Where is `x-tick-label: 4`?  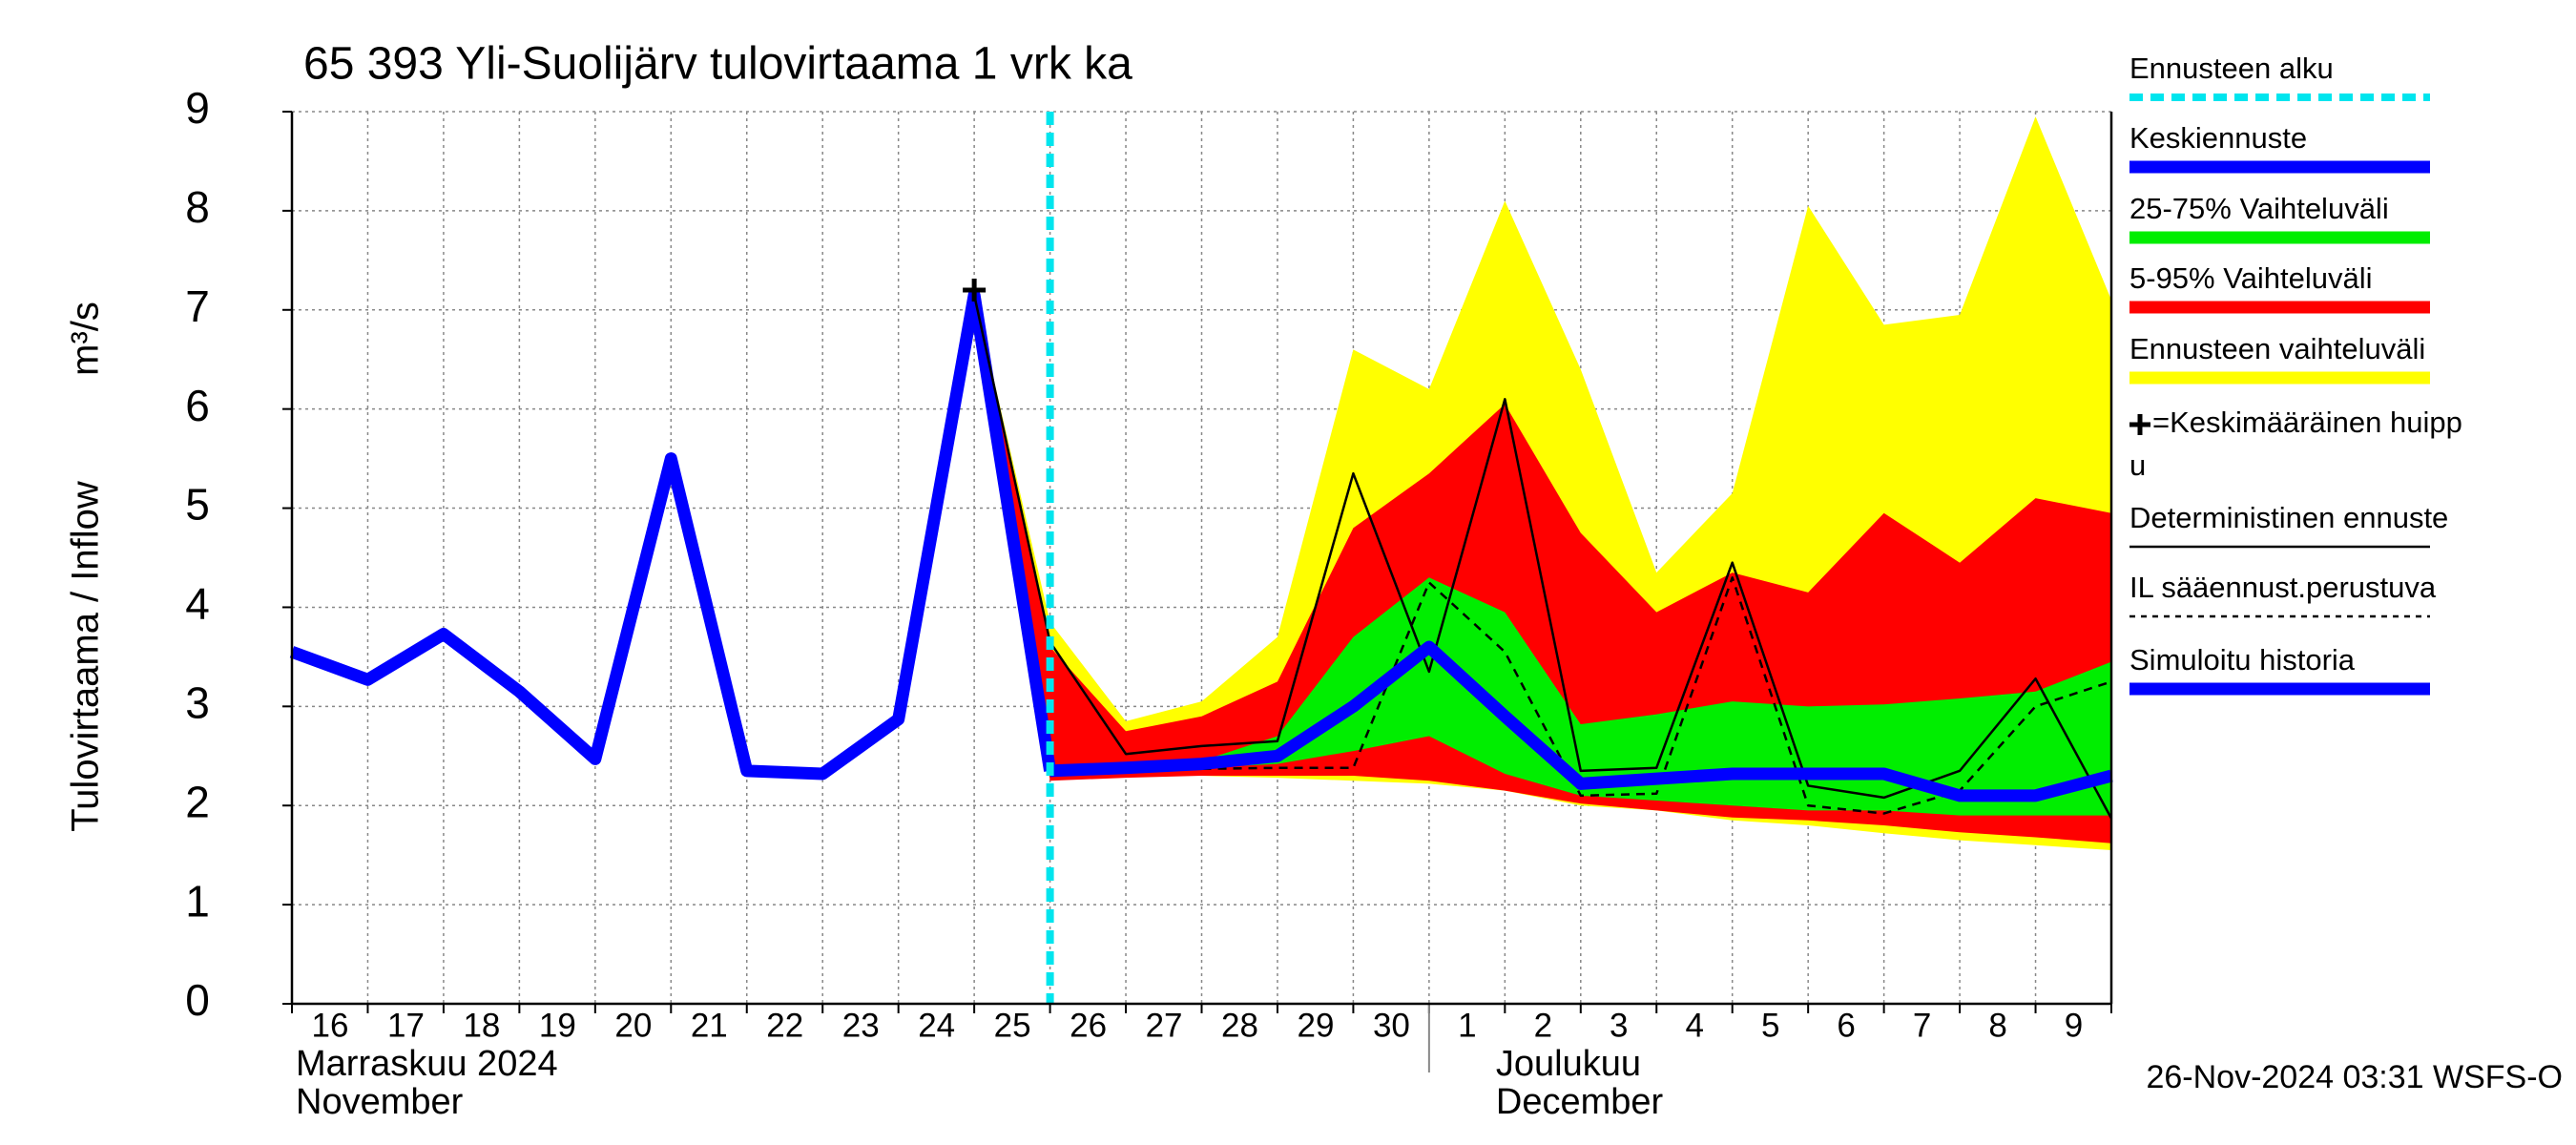
x-tick-label: 4 is located at coordinates (1695, 1025).